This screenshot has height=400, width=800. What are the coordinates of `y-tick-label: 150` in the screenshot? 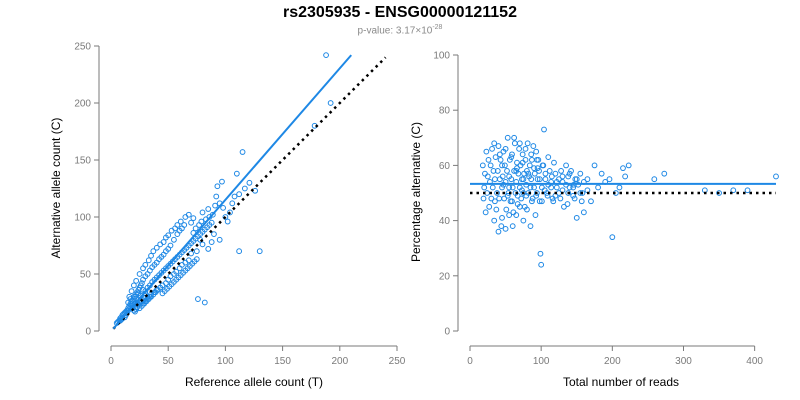 It's located at (82, 161).